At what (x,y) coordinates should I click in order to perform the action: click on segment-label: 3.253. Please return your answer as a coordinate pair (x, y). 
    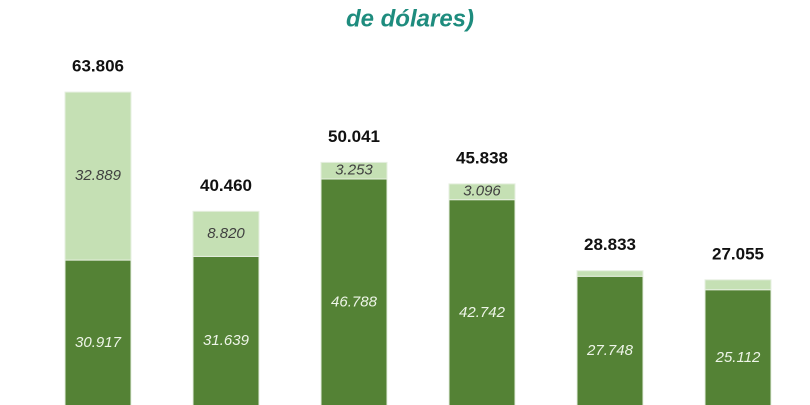
    Looking at the image, I should click on (354, 170).